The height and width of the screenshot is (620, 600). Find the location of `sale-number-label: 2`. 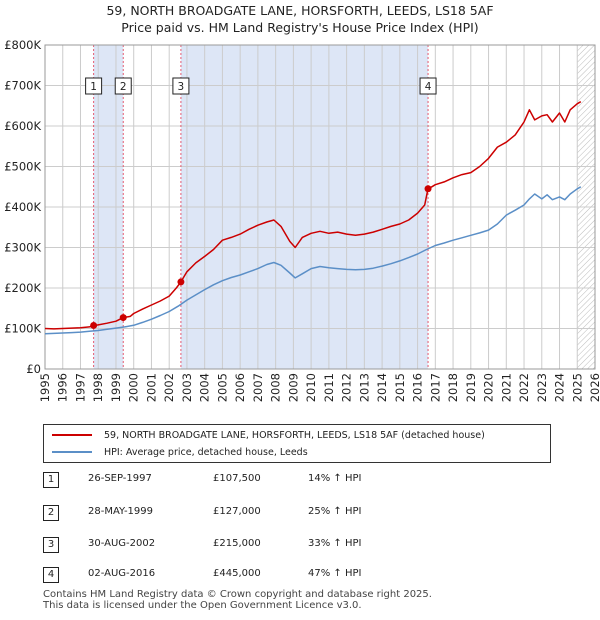

sale-number-label: 2 is located at coordinates (123, 87).